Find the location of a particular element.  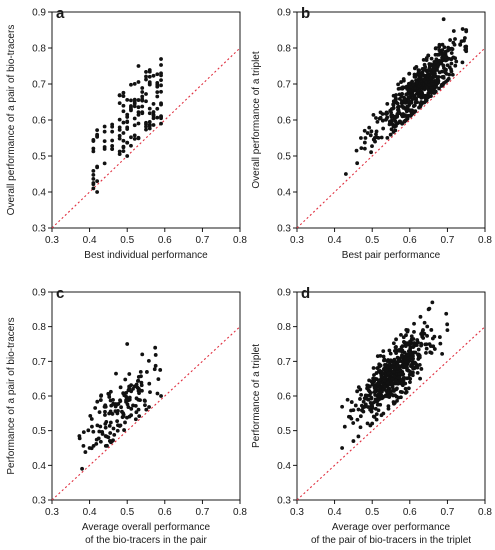

panel-d-xtick-label-0: 0.3 is located at coordinates (297, 512).